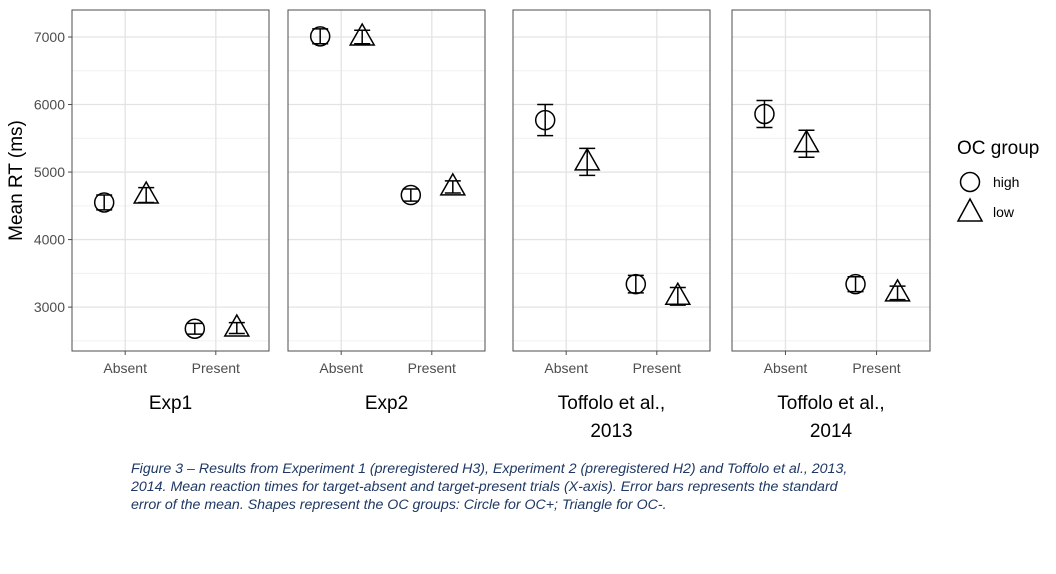 The width and height of the screenshot is (1056, 574). I want to click on facet-panel: Absent Present Toffolo et al., 2013, so click(611, 225).